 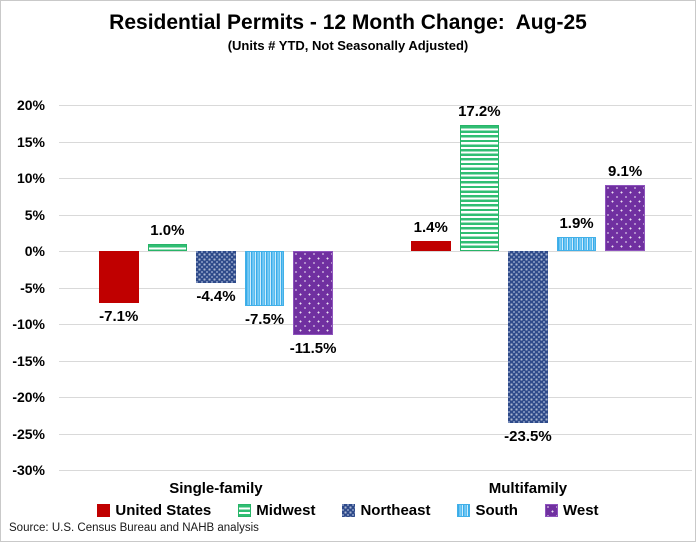 What do you see at coordinates (395, 510) in the screenshot?
I see `legend-label-northeast: Northeast` at bounding box center [395, 510].